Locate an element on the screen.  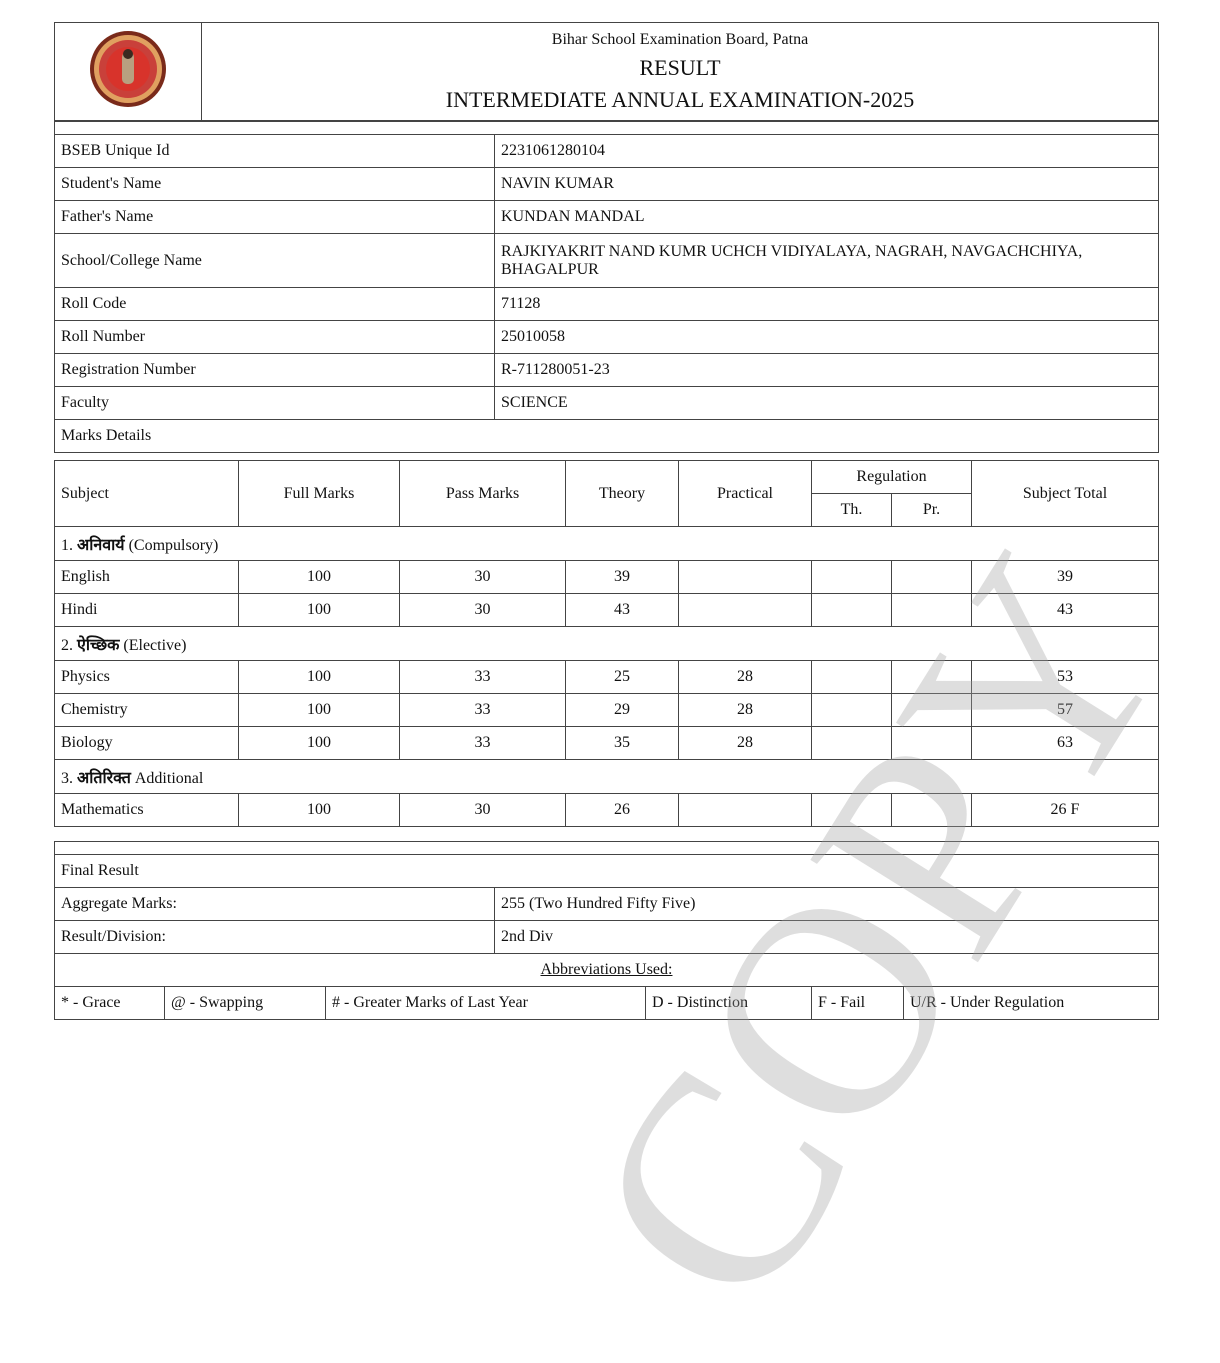
aggregate-value: 255 (Two Hundred Fifty Five) is located at coordinates (826, 904).